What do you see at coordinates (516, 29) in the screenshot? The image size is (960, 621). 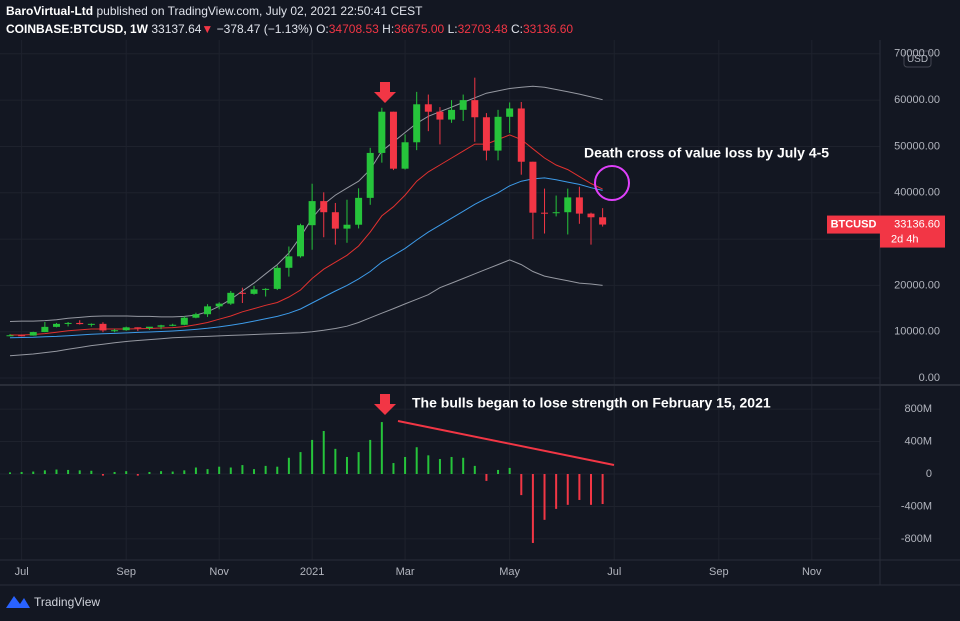 I see `close-label: C:` at bounding box center [516, 29].